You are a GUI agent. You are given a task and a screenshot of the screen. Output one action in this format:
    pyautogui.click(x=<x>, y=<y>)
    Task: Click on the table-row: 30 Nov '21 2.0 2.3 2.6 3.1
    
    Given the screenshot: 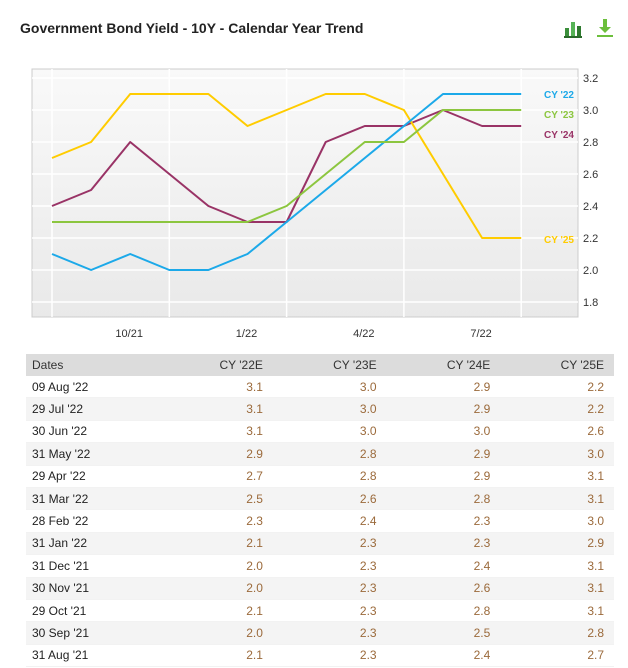 What is the action you would take?
    pyautogui.click(x=320, y=588)
    